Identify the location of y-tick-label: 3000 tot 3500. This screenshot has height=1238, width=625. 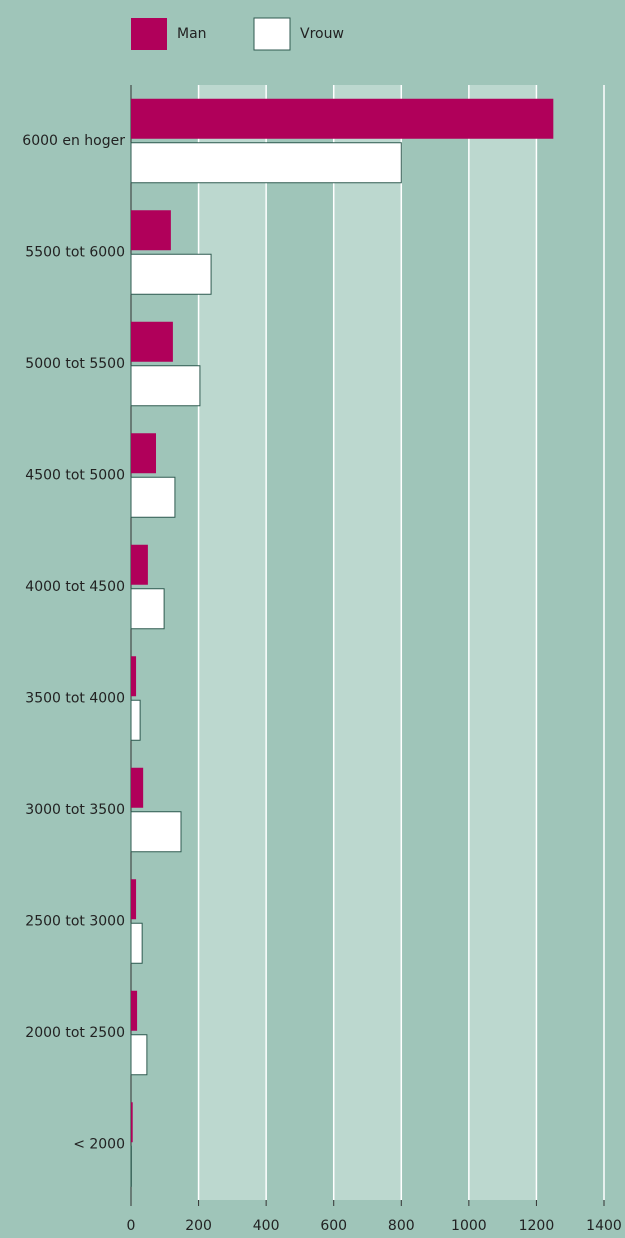
(75, 810).